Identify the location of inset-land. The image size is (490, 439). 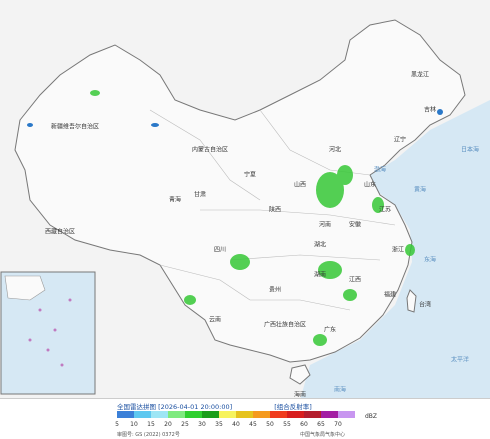
(25, 288).